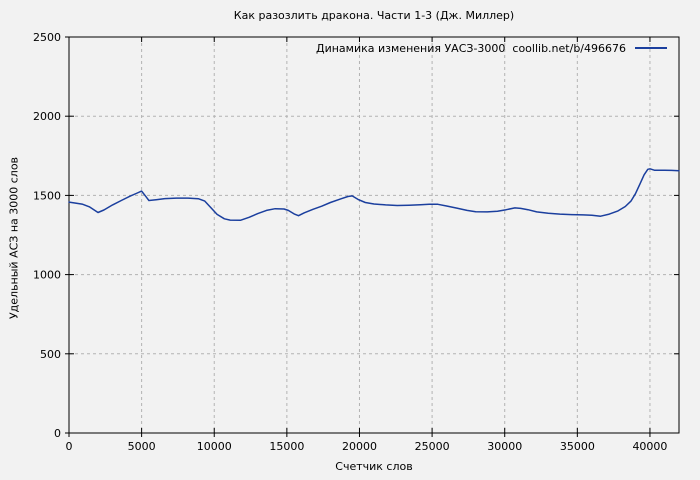 The image size is (700, 480). I want to click on x-tick-label: 40000, so click(649, 446).